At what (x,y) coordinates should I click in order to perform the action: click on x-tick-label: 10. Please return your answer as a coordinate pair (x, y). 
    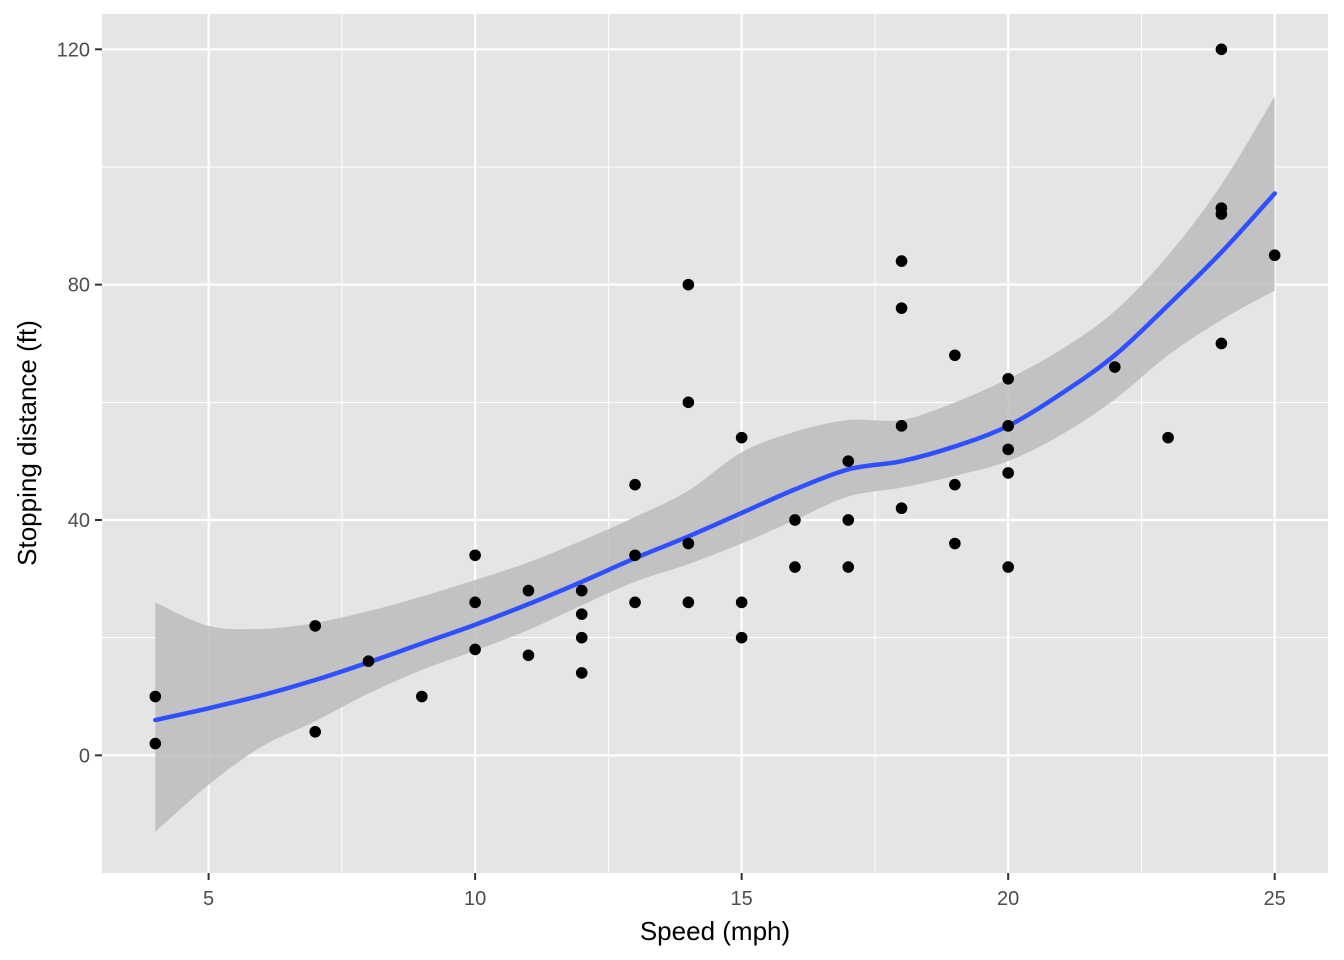
    Looking at the image, I should click on (475, 899).